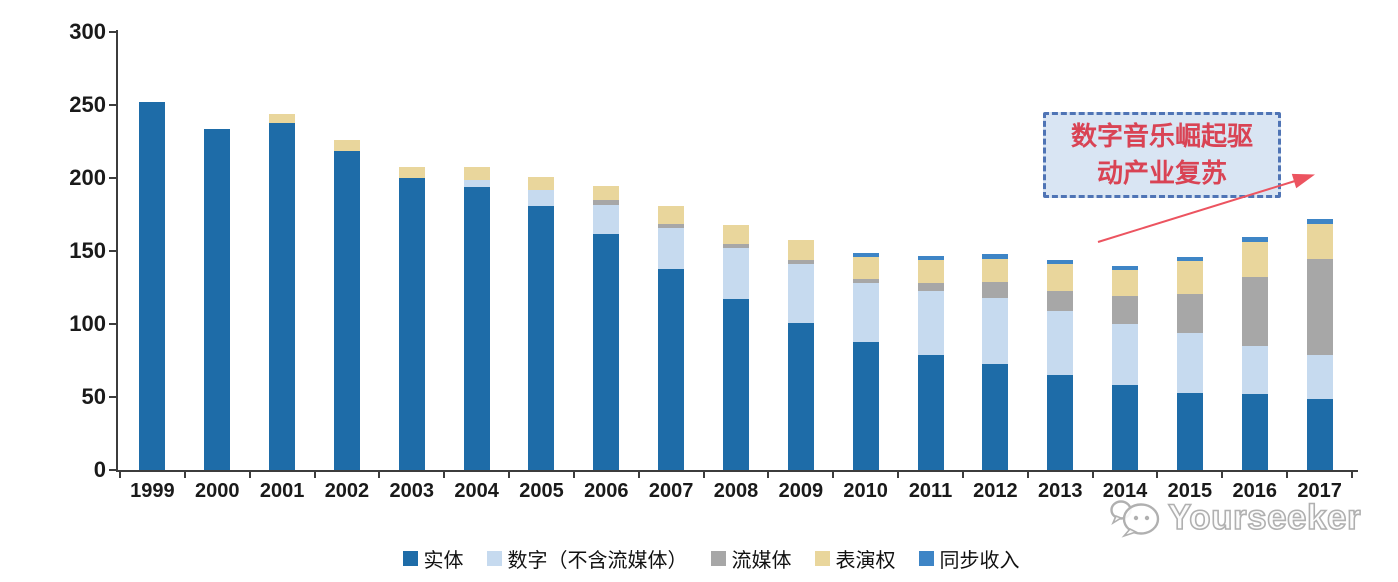 Image resolution: width=1398 pixels, height=582 pixels. What do you see at coordinates (979, 561) in the screenshot?
I see `legend-label: 同步收入` at bounding box center [979, 561].